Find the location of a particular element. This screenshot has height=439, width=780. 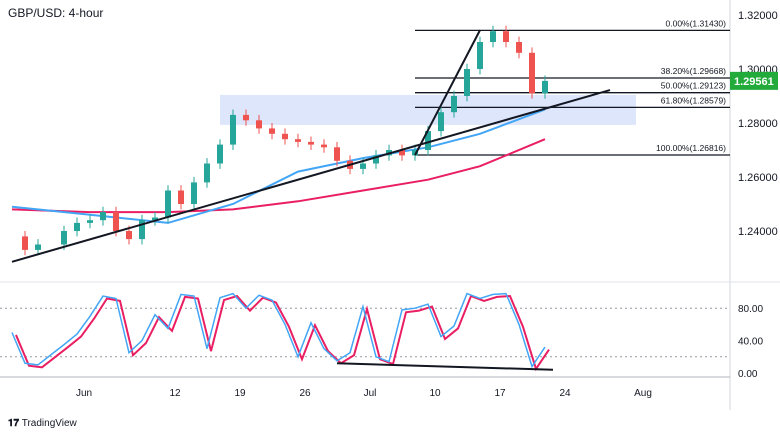

tradingview-logo: 𝟏𝟕 TradingView is located at coordinates (42, 423).